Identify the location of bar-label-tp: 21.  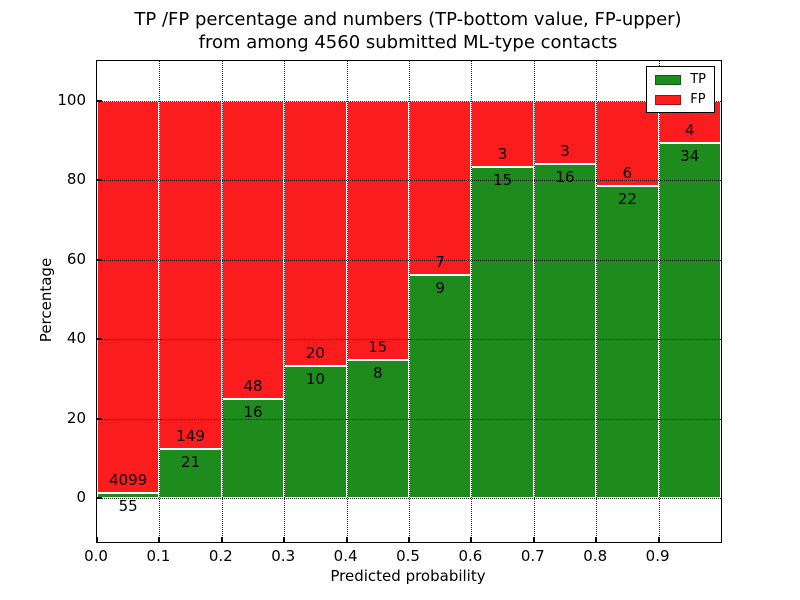
(191, 461).